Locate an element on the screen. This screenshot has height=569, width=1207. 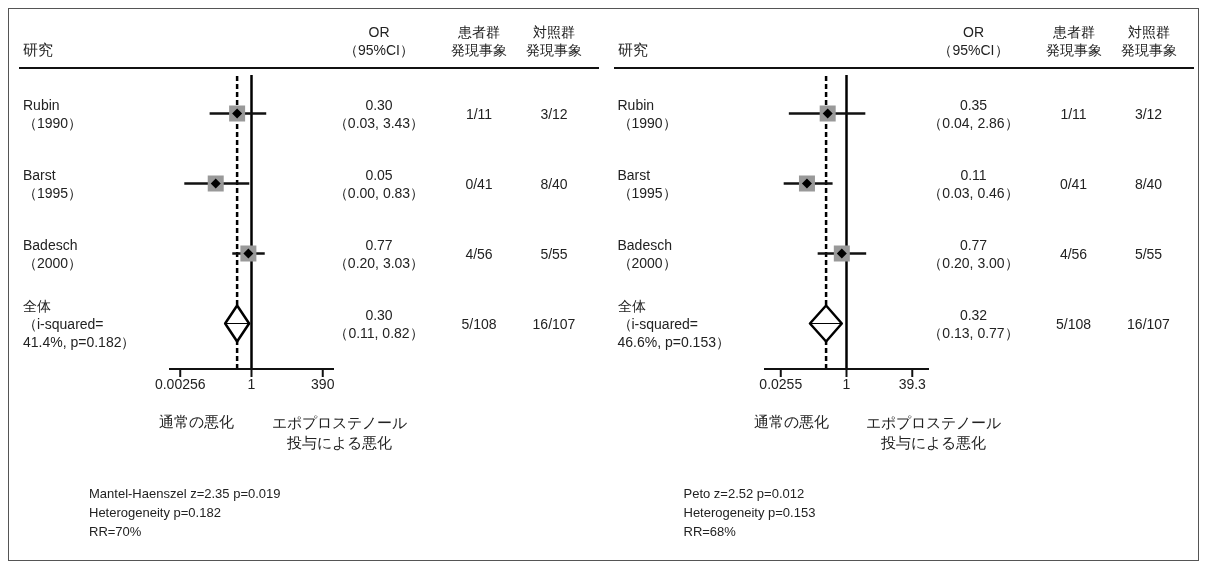
text: Heterogeneity p=0.153 is located at coordinates (749, 513).